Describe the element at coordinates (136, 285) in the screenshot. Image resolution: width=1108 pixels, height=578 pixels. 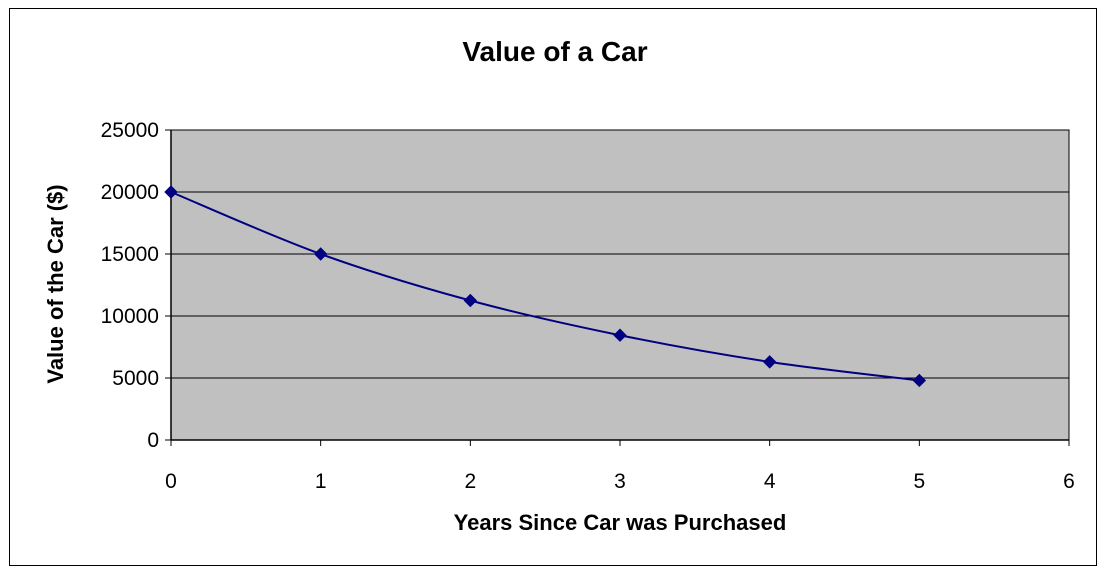
I see `y-axis-ticks: 0 5000 10000 15000 20000 25000` at that location.